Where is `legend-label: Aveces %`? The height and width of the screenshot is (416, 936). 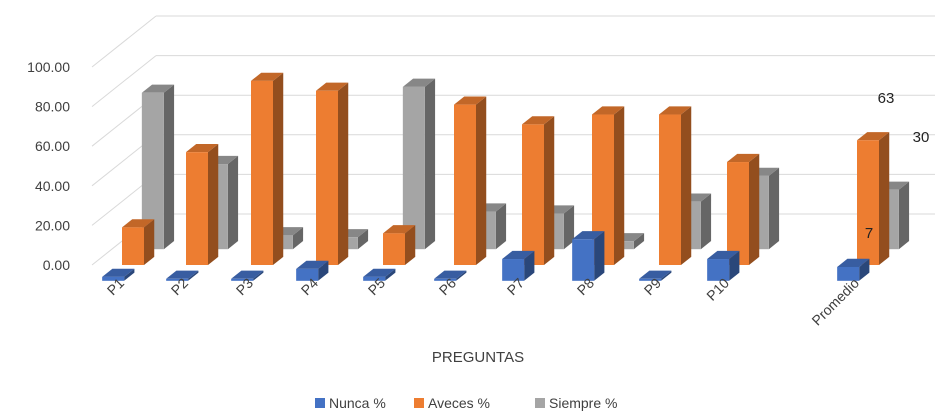
legend-label: Aveces % is located at coordinates (459, 403).